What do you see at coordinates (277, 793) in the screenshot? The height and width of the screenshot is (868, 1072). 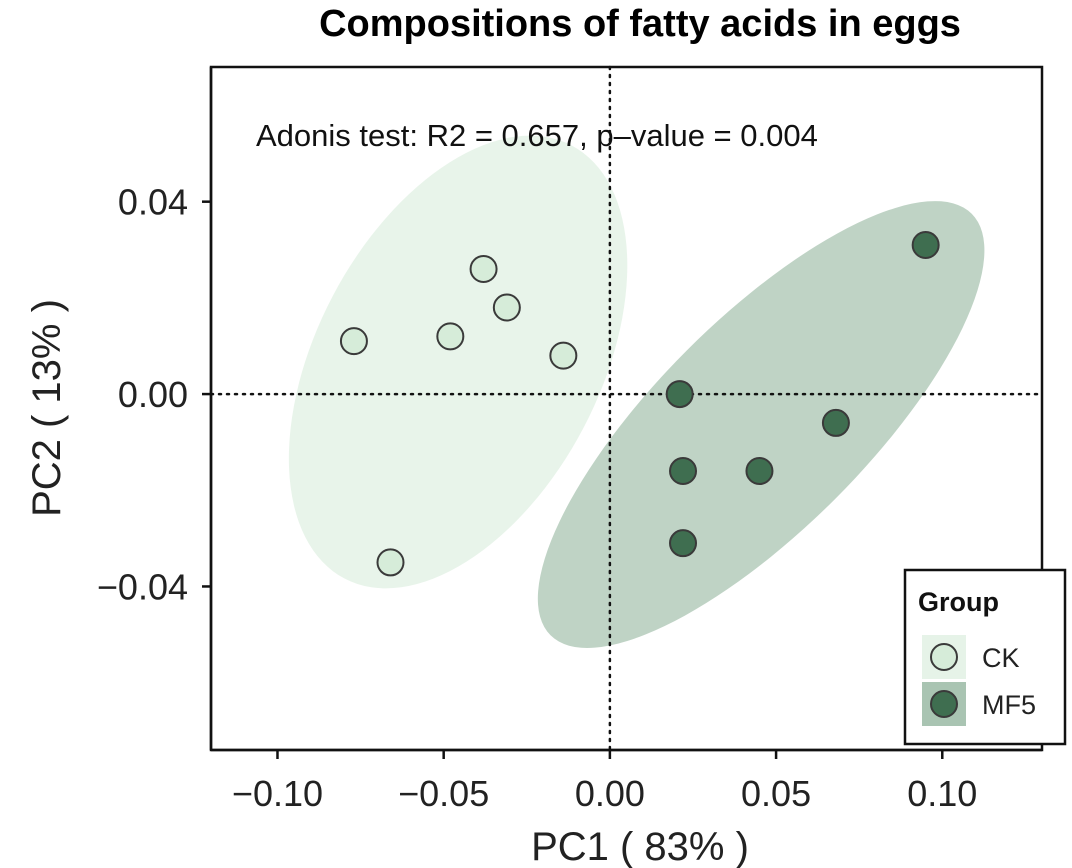 I see `x-tick-label: −0.10` at bounding box center [277, 793].